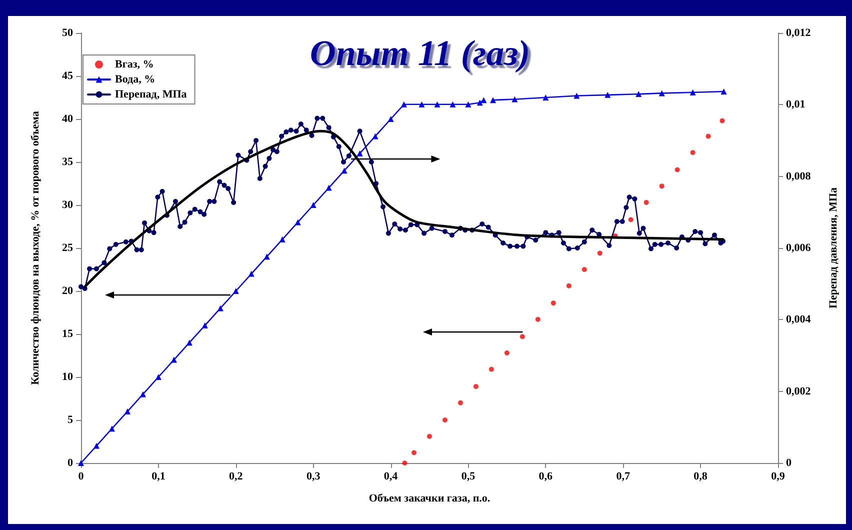 Image resolution: width=852 pixels, height=530 pixels. What do you see at coordinates (796, 104) in the screenshot?
I see `y2-tick-label: 0,01` at bounding box center [796, 104].